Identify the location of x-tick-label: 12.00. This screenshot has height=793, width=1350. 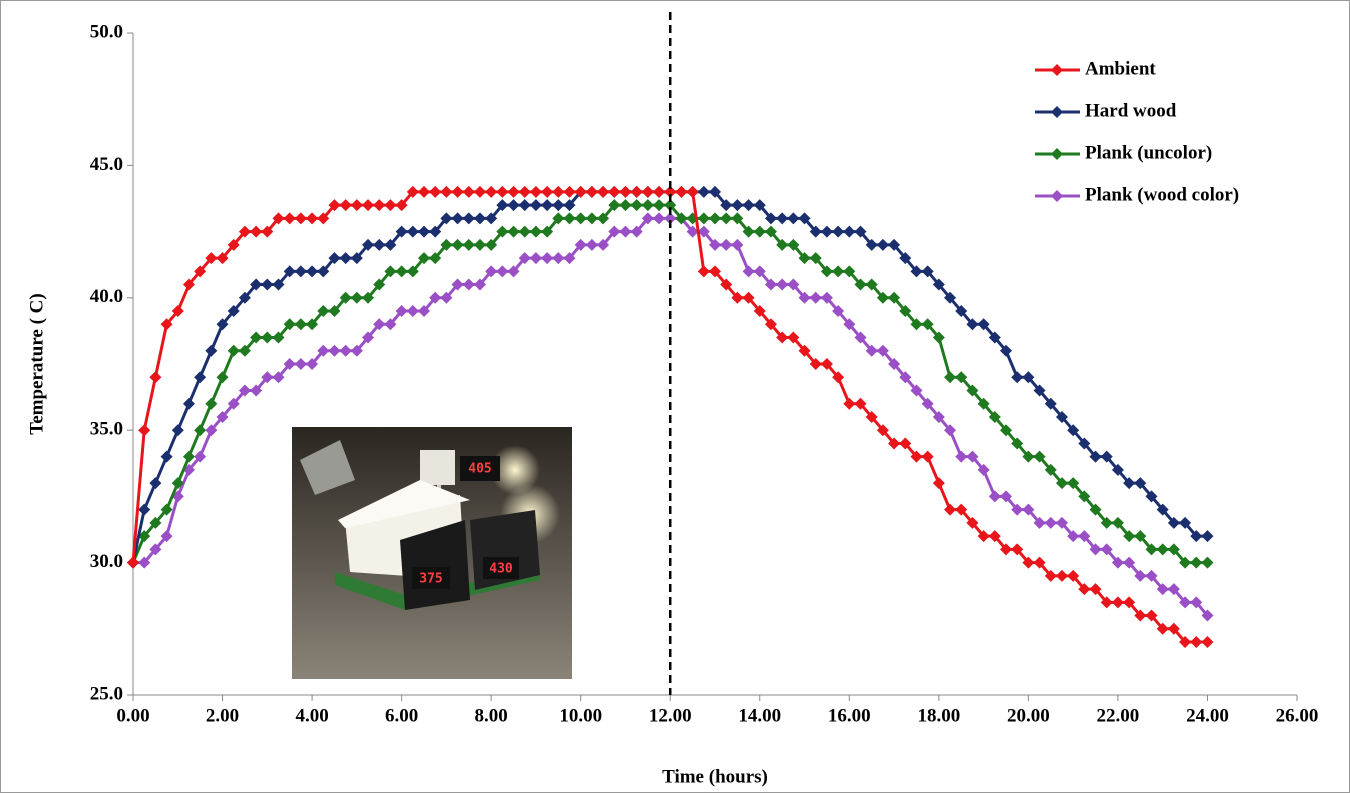
(670, 715).